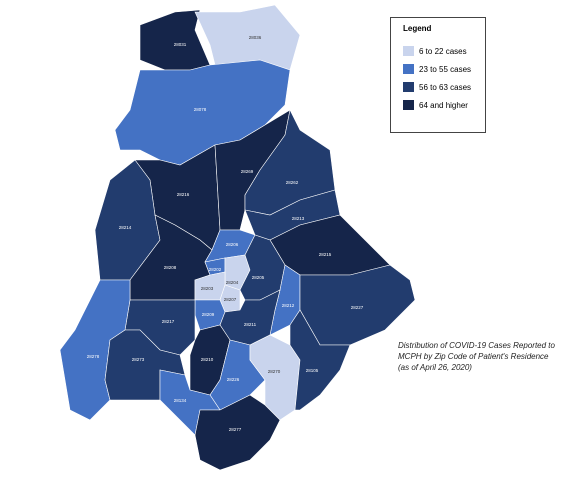 This screenshot has height=479, width=577. I want to click on zip-label: 28209, so click(208, 314).